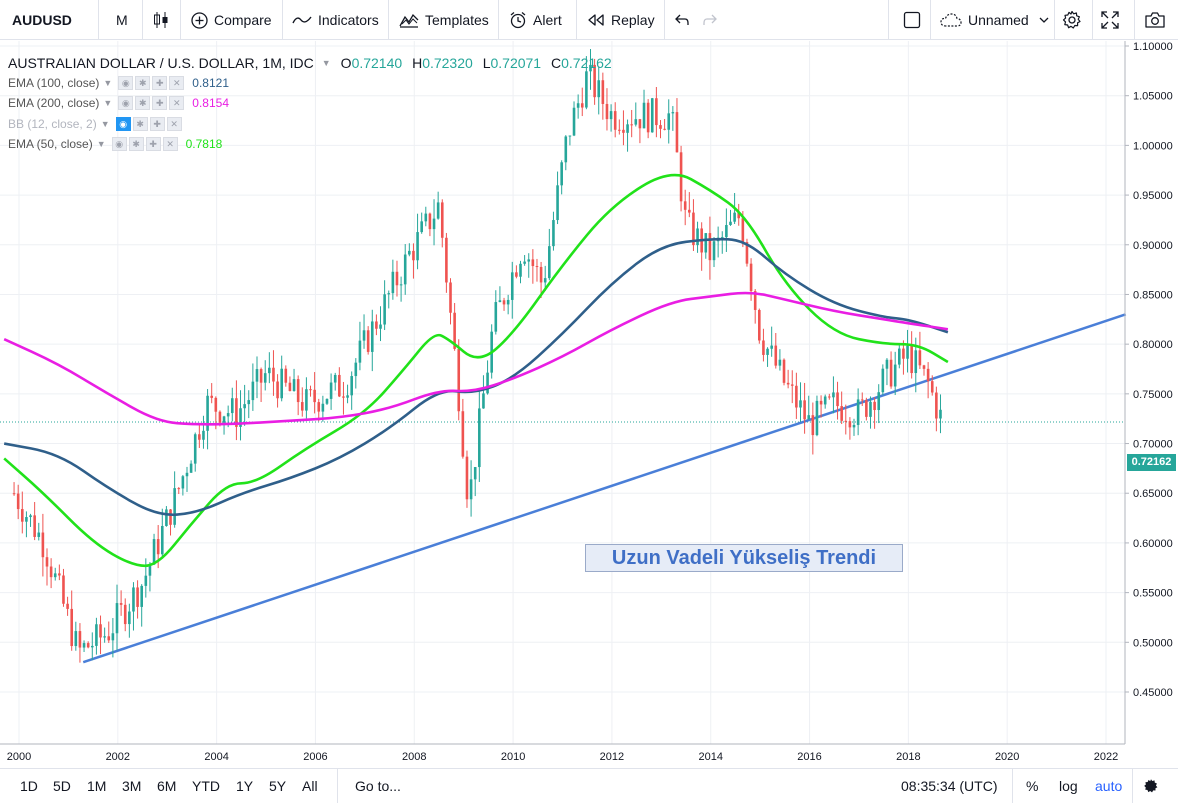 The image size is (1178, 804). I want to click on indicator-row-bb: BB (12, close, 2) ▼ ◉ ✱ ✚ ✕, so click(96, 124).